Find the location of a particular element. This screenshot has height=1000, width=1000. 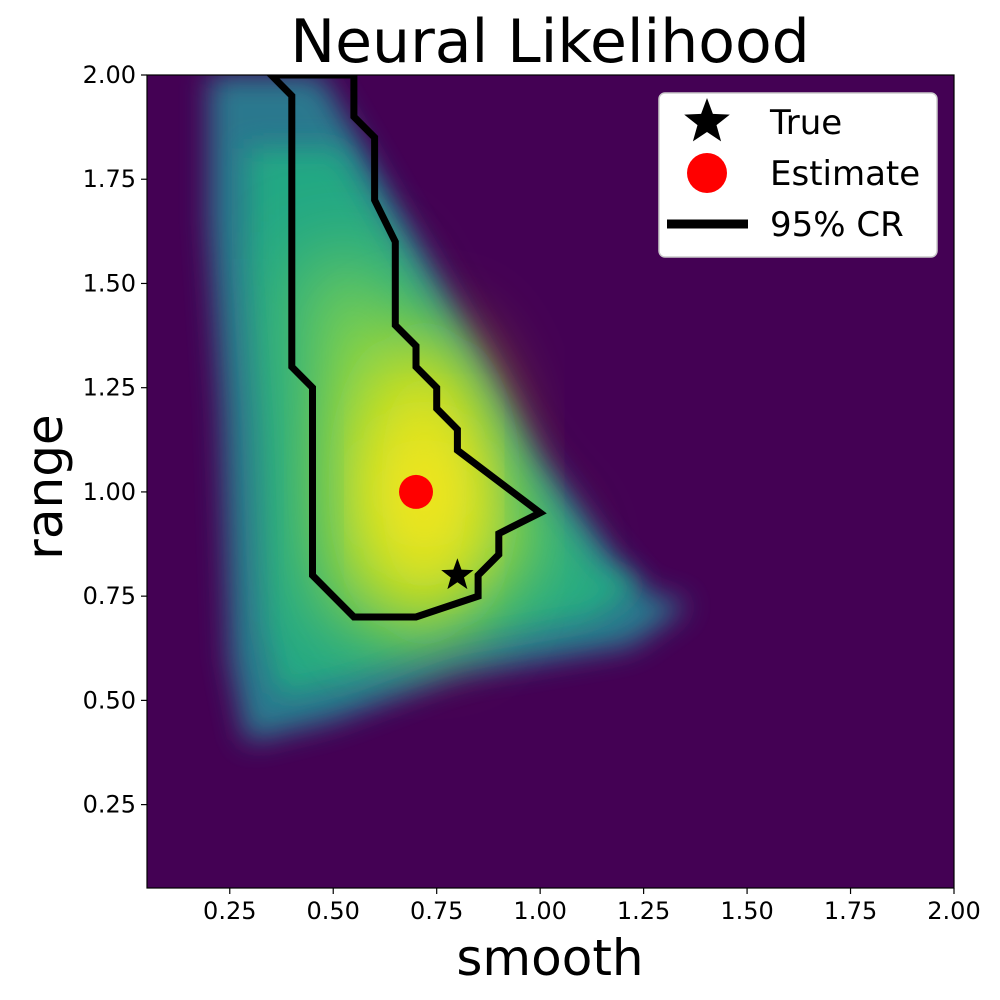

y-tick-label: 0.75 is located at coordinates (109, 596).